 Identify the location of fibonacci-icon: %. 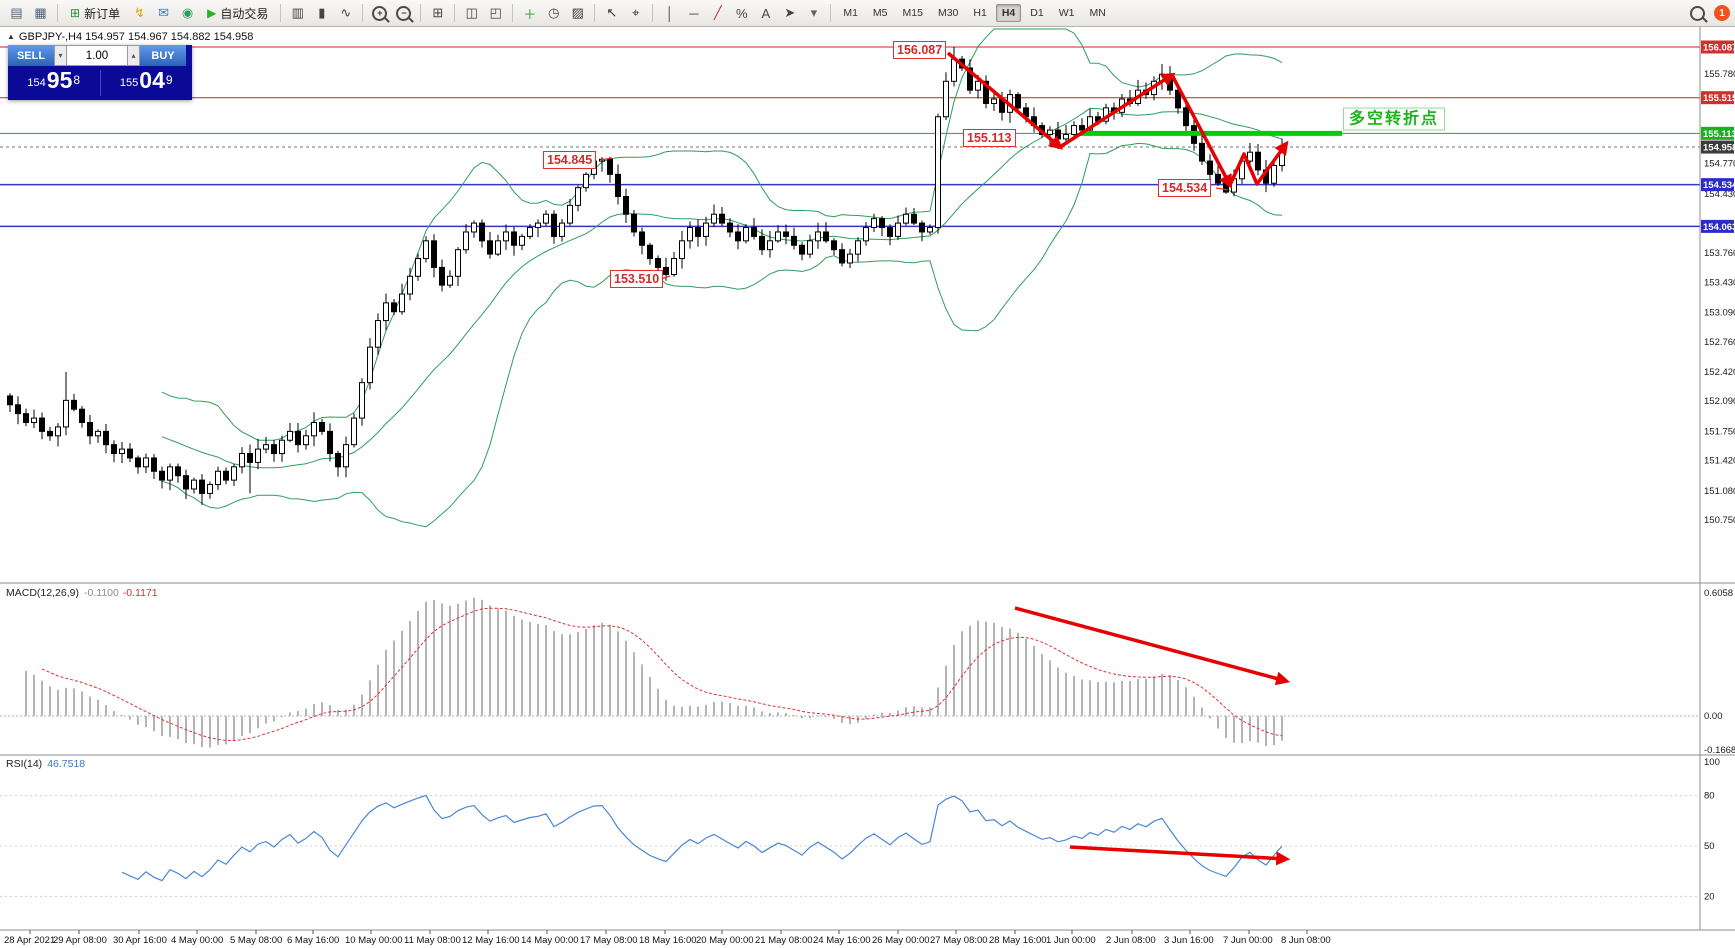
(741, 13).